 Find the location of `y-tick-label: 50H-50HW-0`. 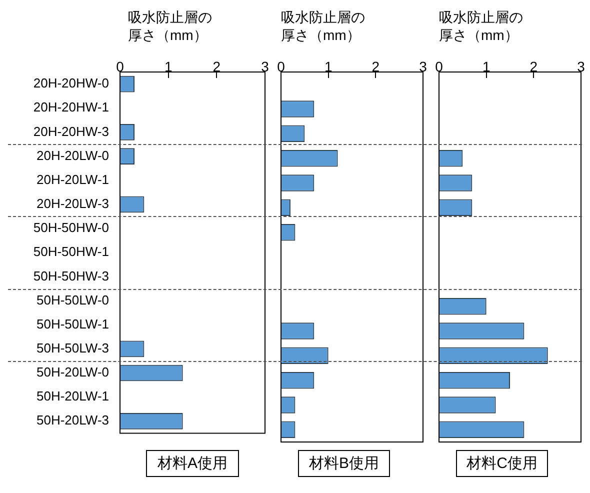

y-tick-label: 50H-50HW-0 is located at coordinates (71, 228).